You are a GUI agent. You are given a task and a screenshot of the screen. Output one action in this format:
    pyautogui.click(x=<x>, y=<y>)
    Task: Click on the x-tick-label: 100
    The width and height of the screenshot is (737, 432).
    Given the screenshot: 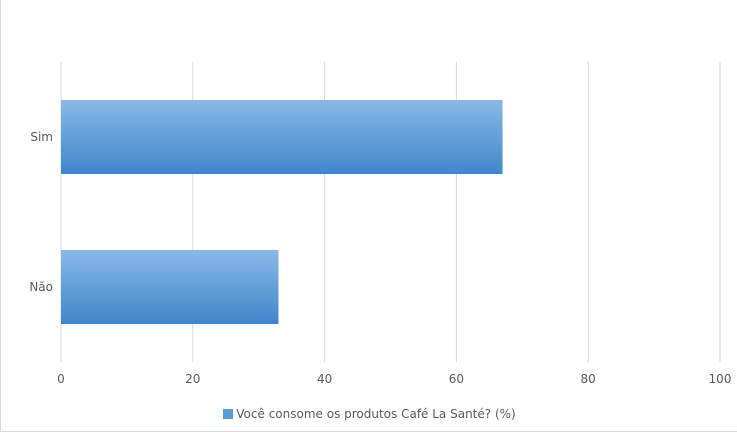 What is the action you would take?
    pyautogui.click(x=720, y=379)
    